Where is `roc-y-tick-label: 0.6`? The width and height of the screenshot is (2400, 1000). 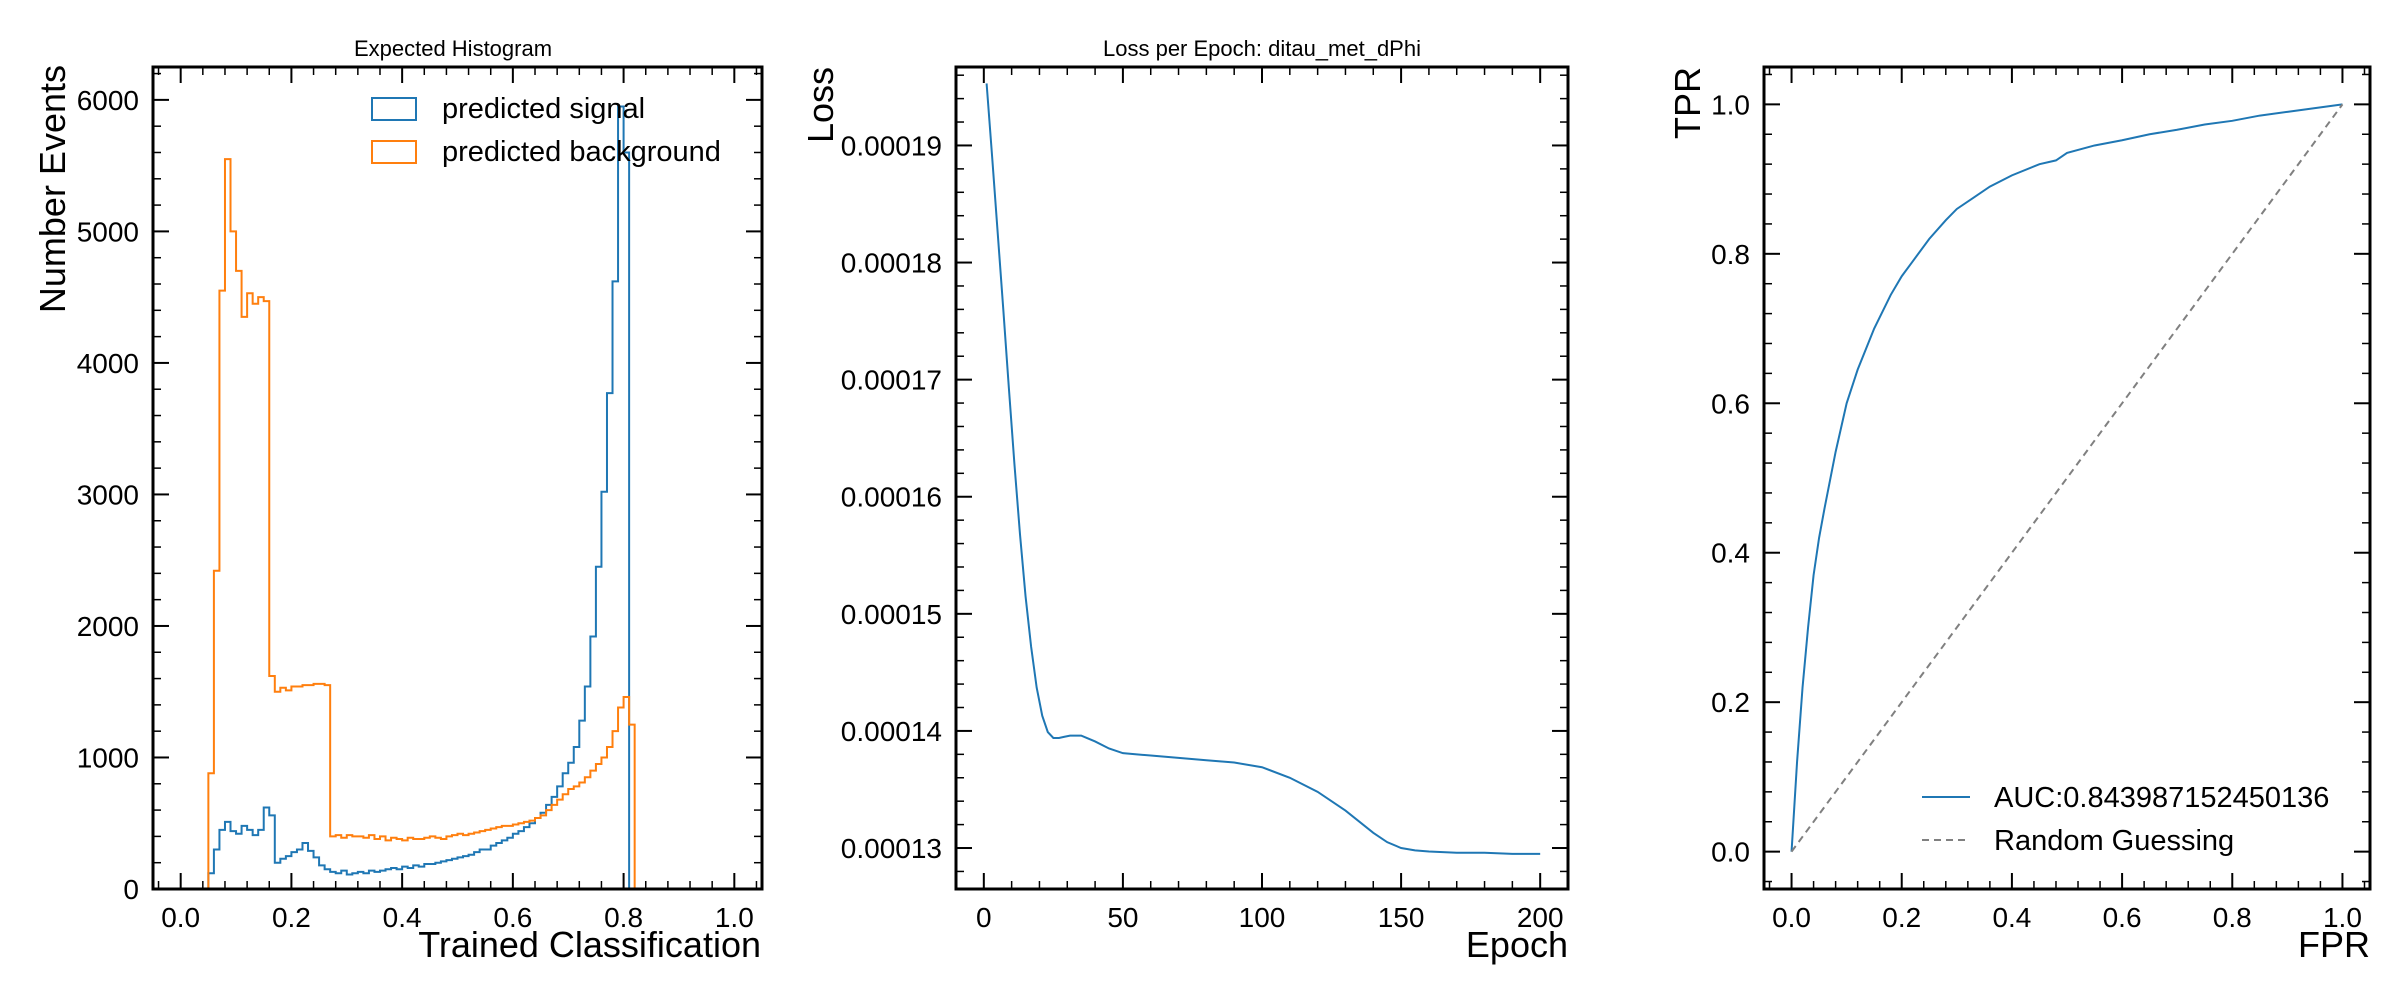
roc-y-tick-label: 0.6 is located at coordinates (1730, 403).